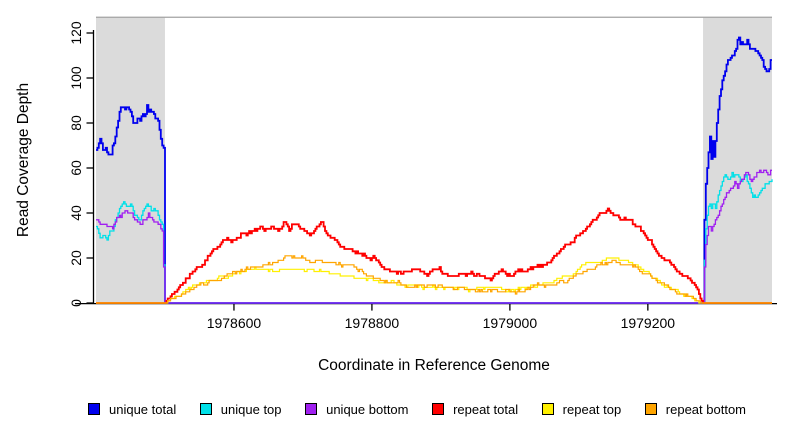 This screenshot has height=432, width=792. Describe the element at coordinates (76, 258) in the screenshot. I see `y-tick-label: 20` at that location.